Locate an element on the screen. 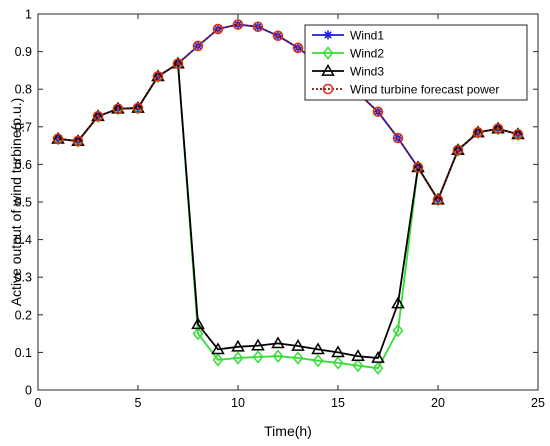 This screenshot has width=550, height=446. y-tick-label: 0.4 is located at coordinates (23, 240).